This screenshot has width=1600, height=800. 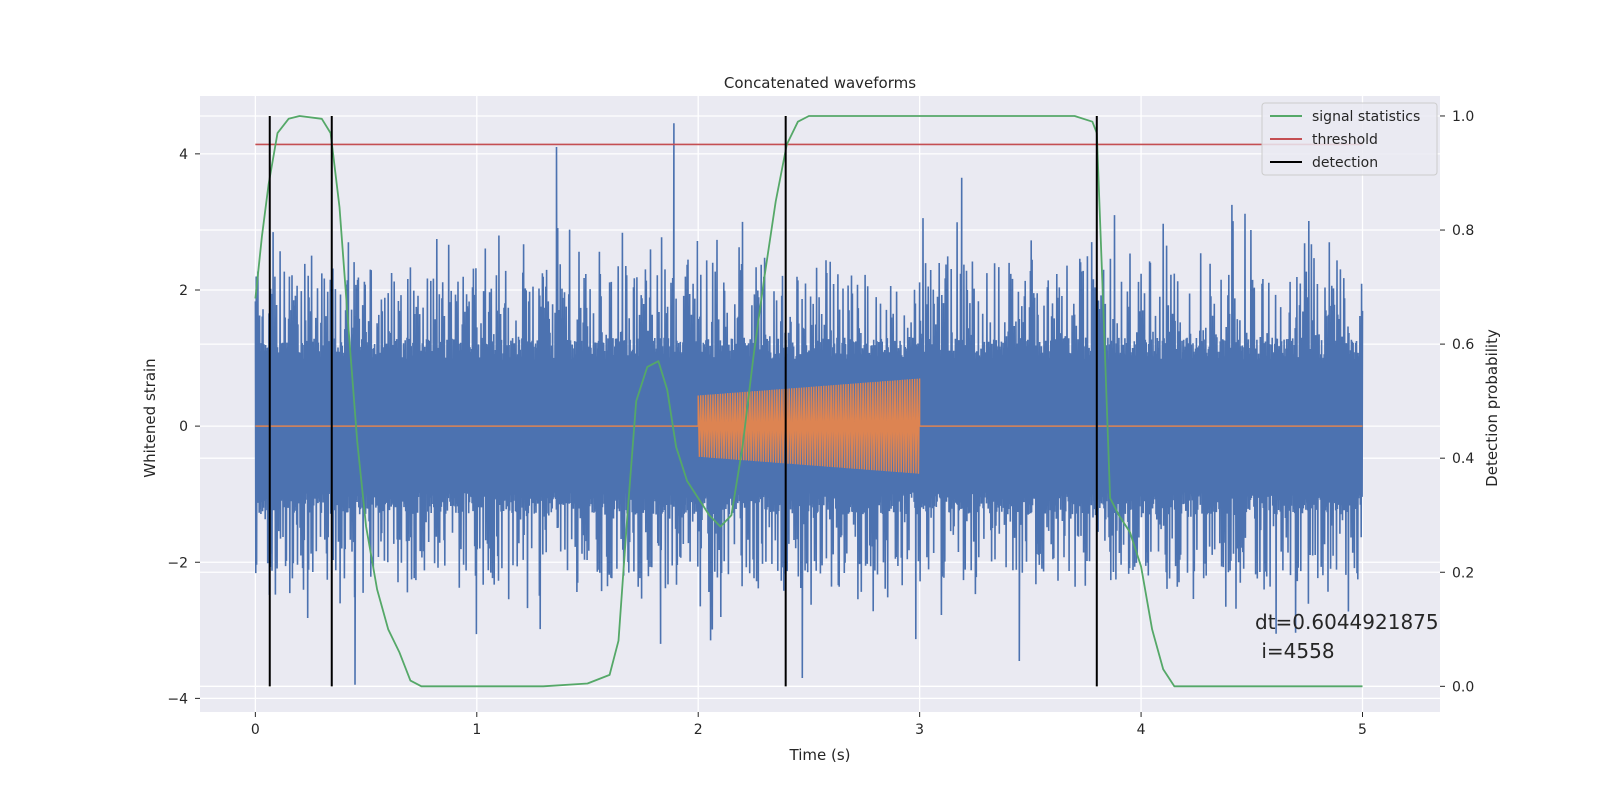 What do you see at coordinates (1463, 117) in the screenshot?
I see `y2-tick-label: 1.0` at bounding box center [1463, 117].